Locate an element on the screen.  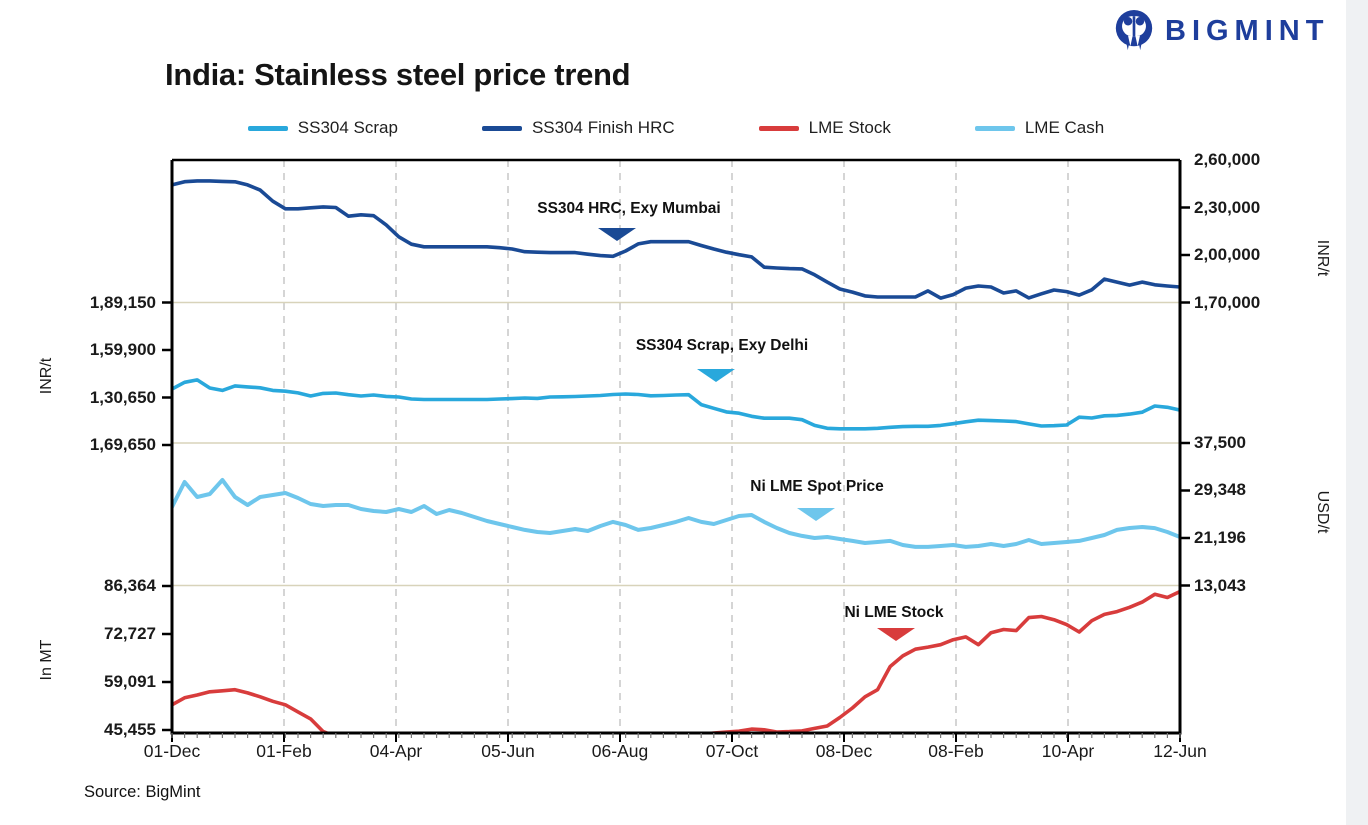
axis-unit-right_upper: INR/t is located at coordinates (1322, 258).